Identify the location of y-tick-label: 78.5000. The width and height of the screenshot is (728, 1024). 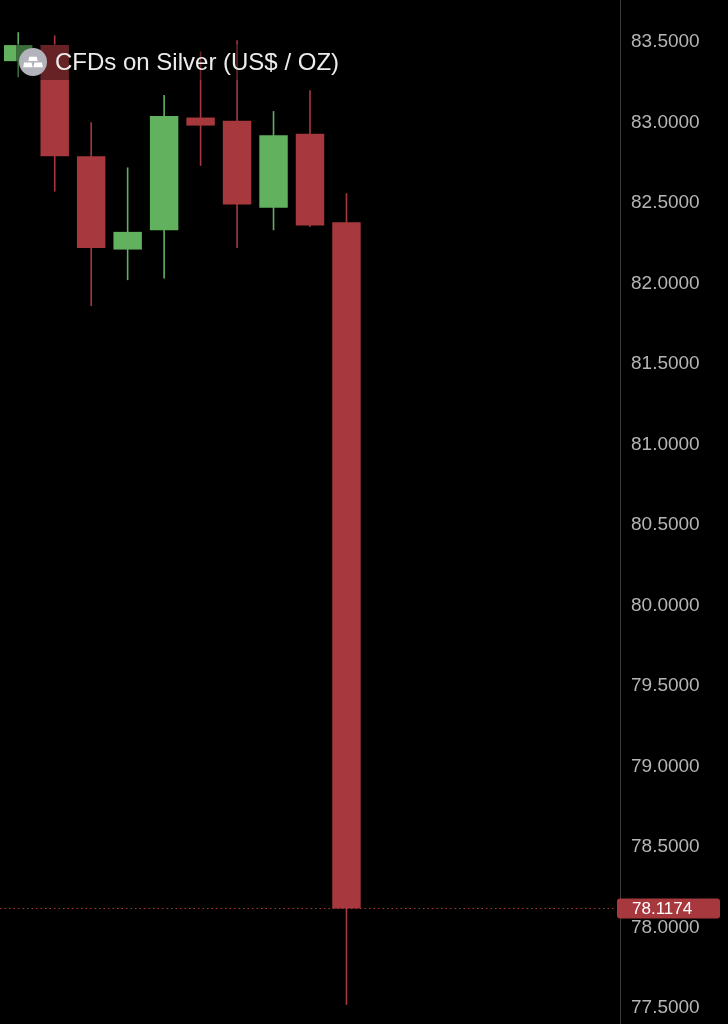
(665, 846).